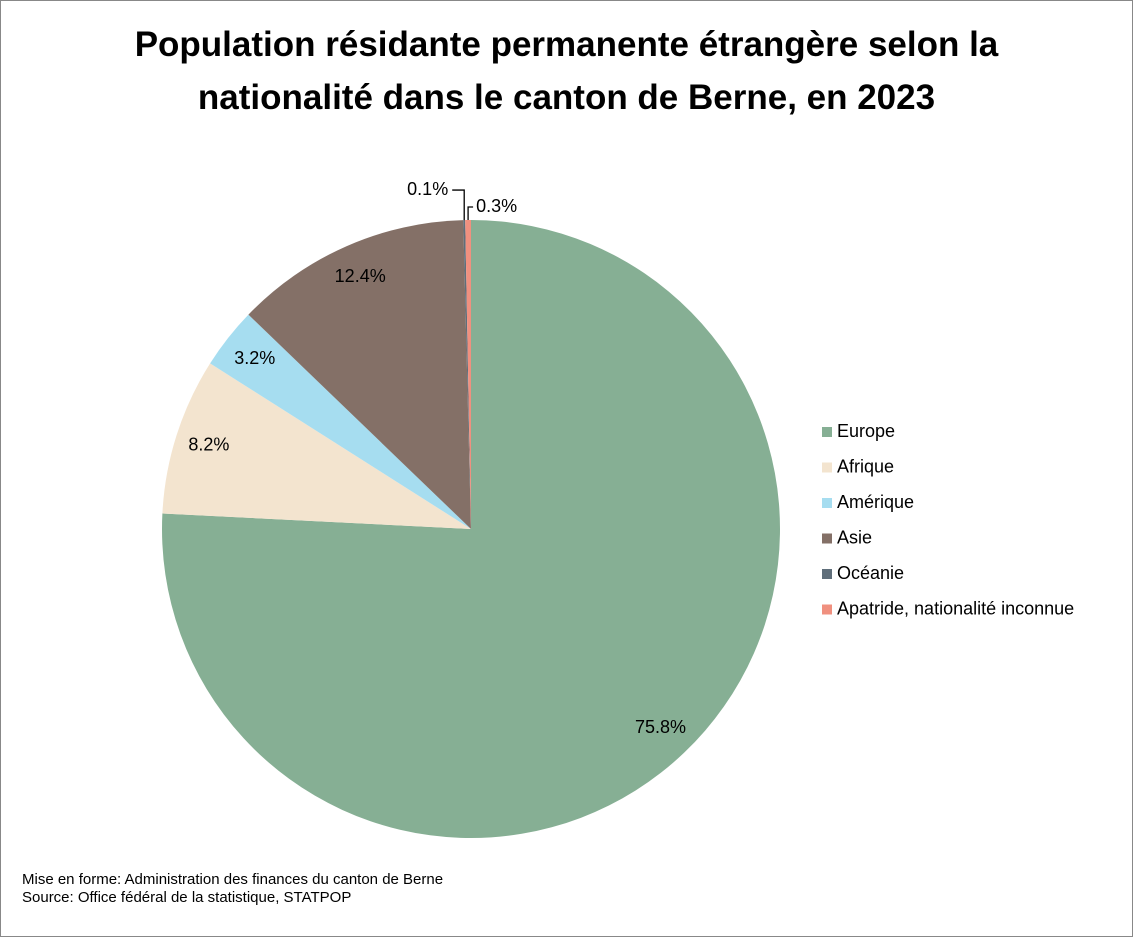 This screenshot has width=1133, height=937. I want to click on legend-label: Afrique, so click(865, 466).